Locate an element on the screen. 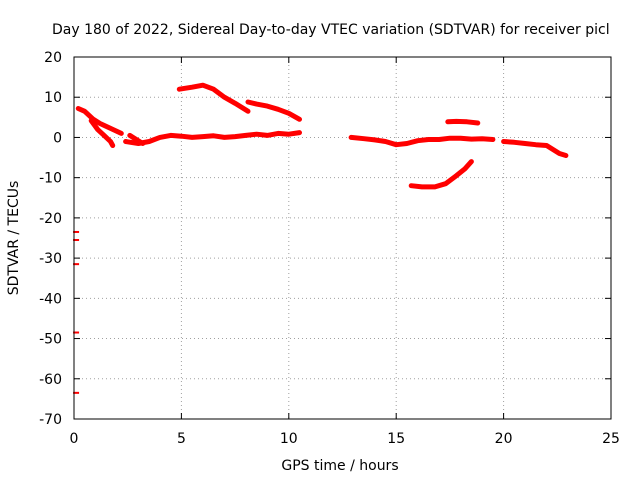  x-tick-label: 0 is located at coordinates (74, 439).